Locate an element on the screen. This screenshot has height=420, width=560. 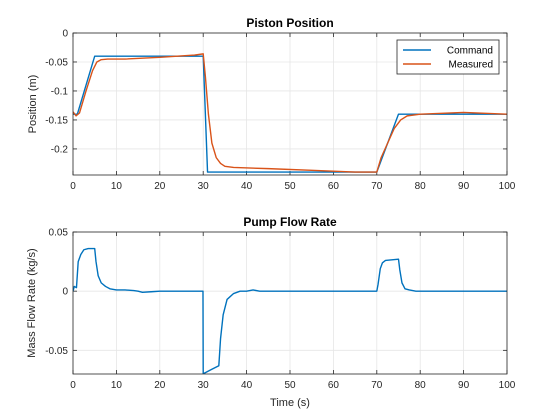
legend-label-measured: Measured is located at coordinates (471, 65).